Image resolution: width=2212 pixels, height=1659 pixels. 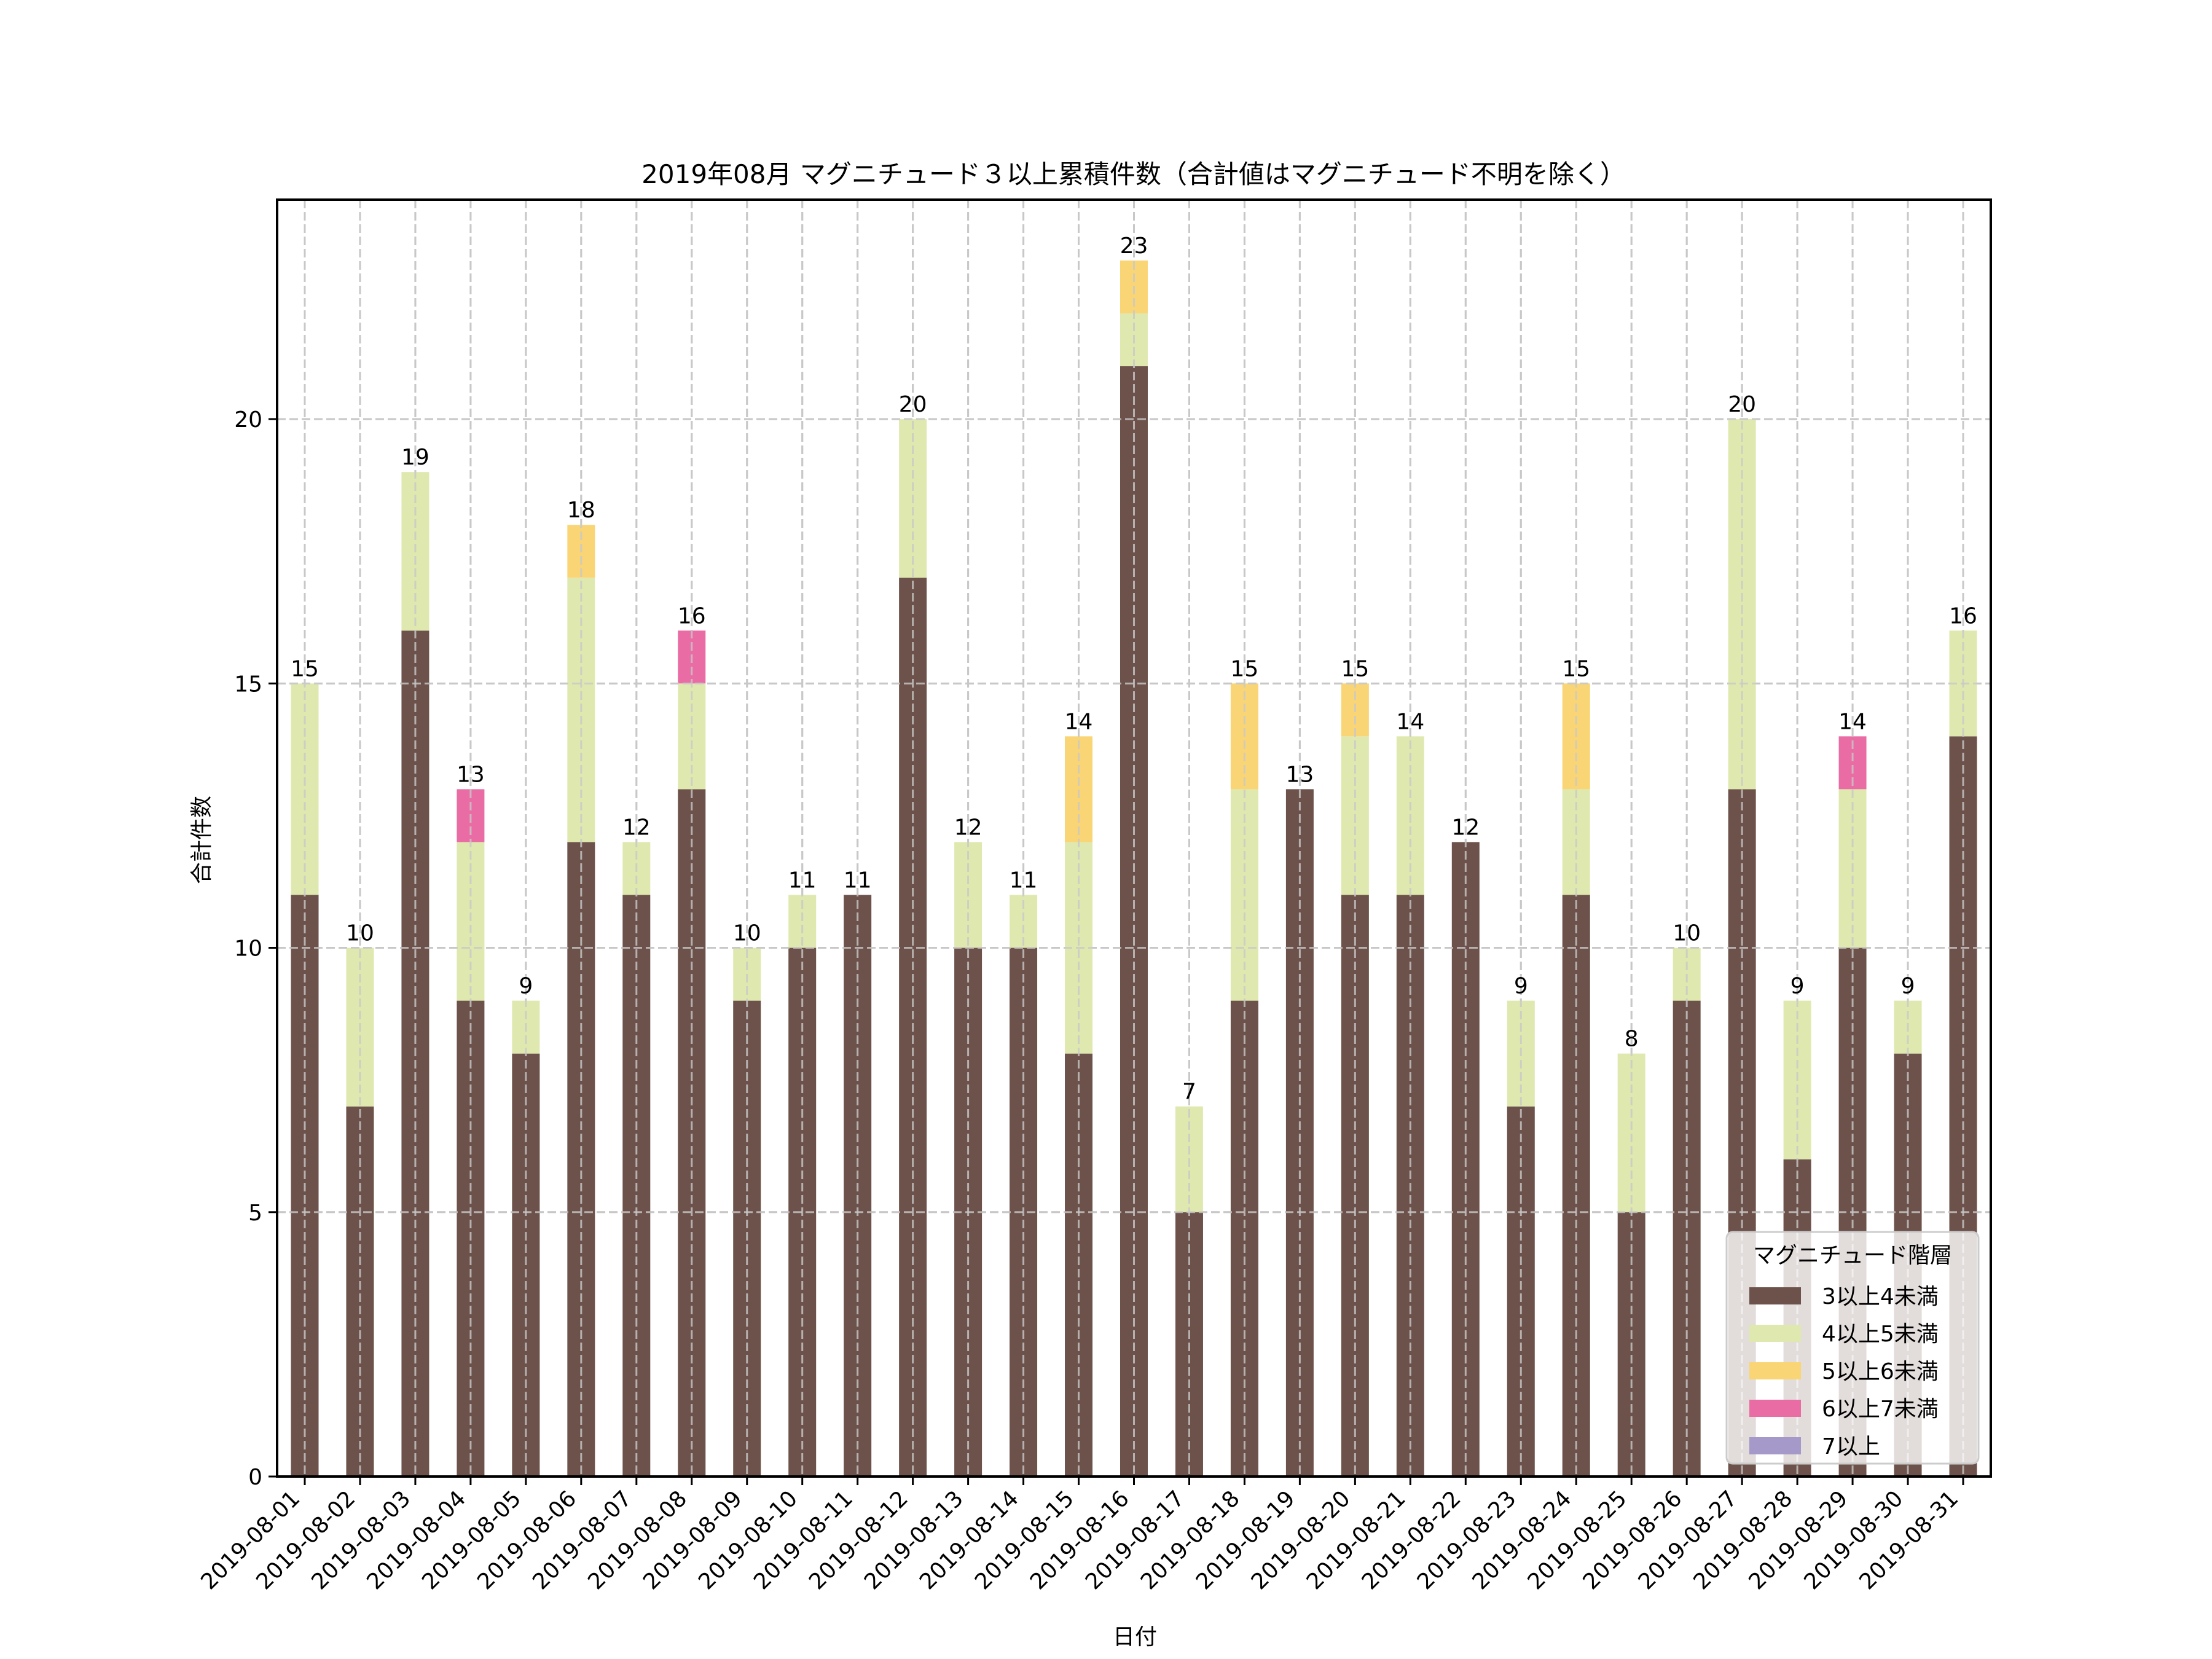 What do you see at coordinates (248, 684) in the screenshot?
I see `y-tick-label: 15` at bounding box center [248, 684].